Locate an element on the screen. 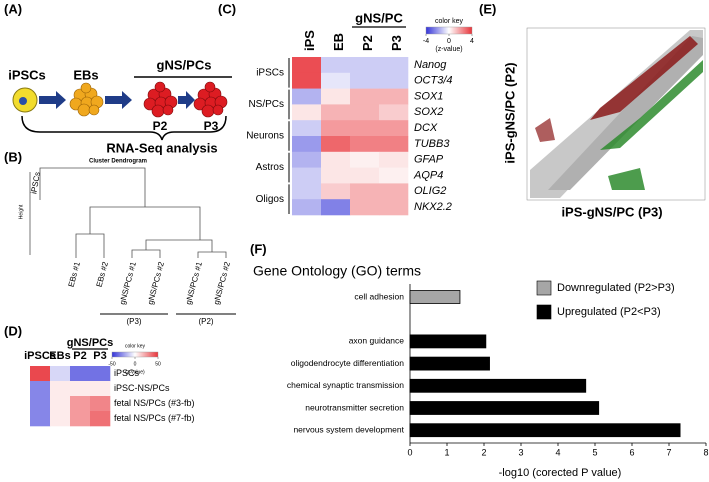 The height and width of the screenshot is (482, 709). color-key-tick-label: 0 is located at coordinates (449, 41).